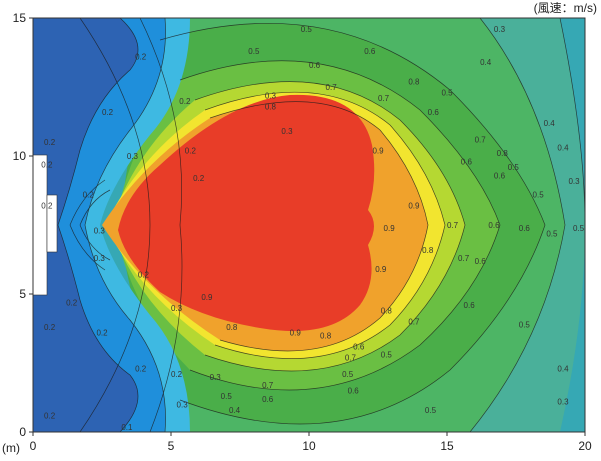 This screenshot has width=601, height=461. What do you see at coordinates (309, 446) in the screenshot?
I see `x-tick-label: 10` at bounding box center [309, 446].